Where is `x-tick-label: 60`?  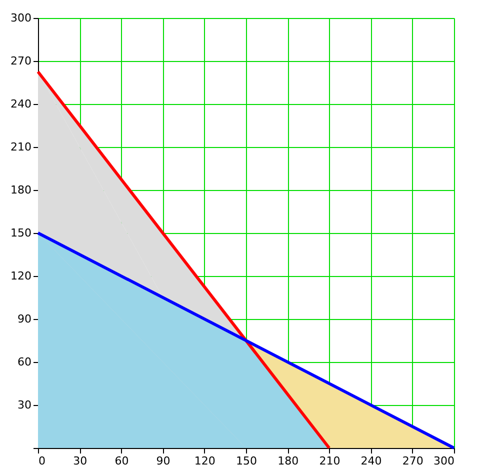
x-tick-label: 60 is located at coordinates (121, 461).